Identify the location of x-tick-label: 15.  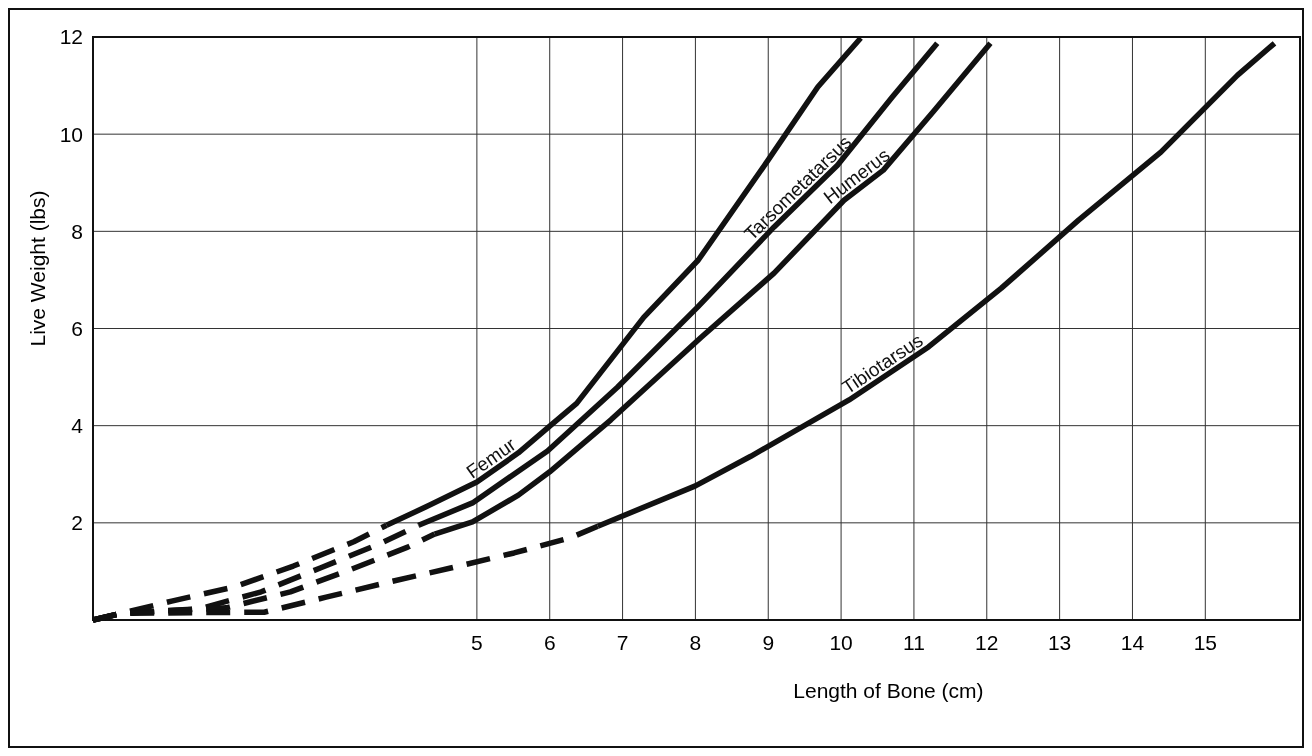
(1205, 642).